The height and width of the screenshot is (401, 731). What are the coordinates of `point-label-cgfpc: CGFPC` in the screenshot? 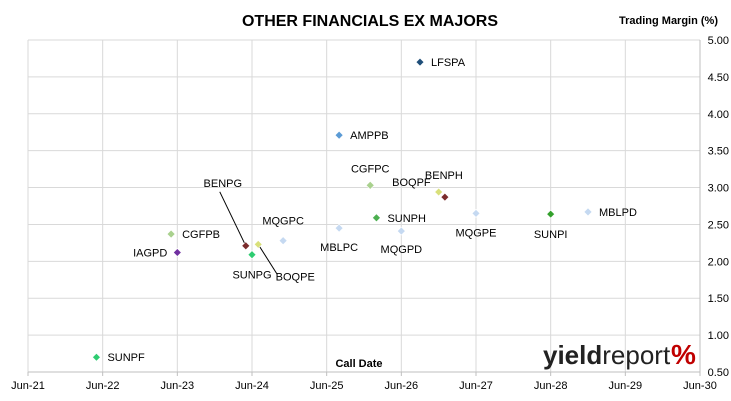 It's located at (370, 169).